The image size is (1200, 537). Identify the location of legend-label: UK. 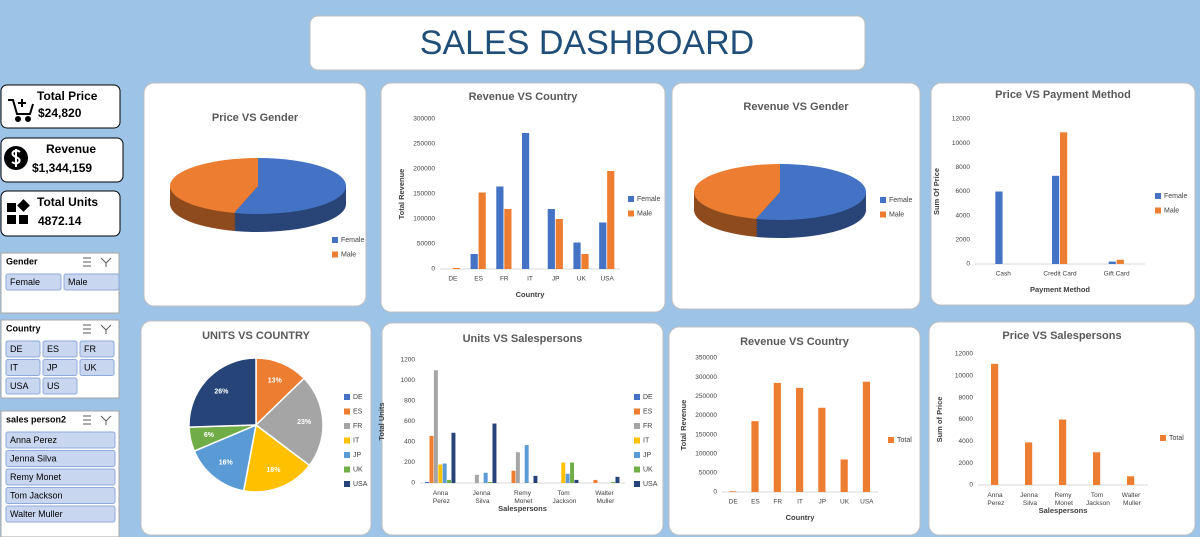
(358, 469).